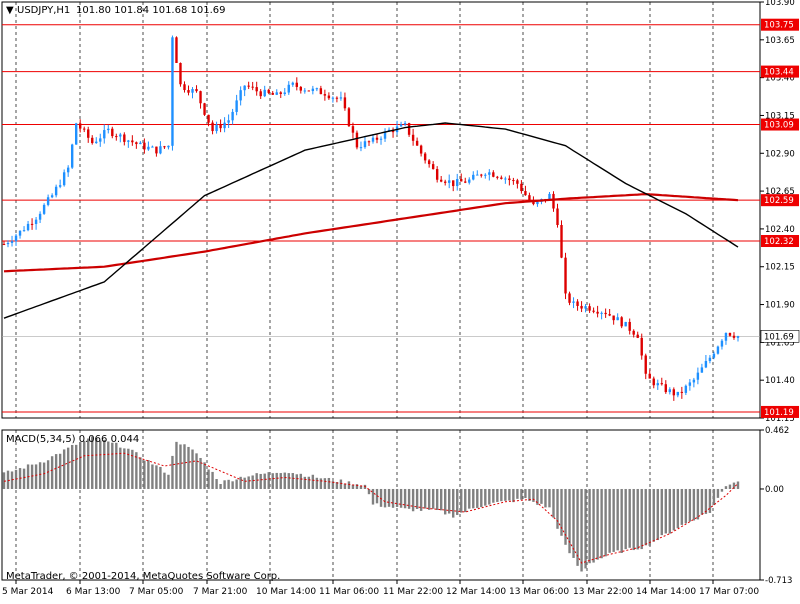 Image resolution: width=800 pixels, height=604 pixels. I want to click on price-tick-label: 101.65, so click(780, 343).